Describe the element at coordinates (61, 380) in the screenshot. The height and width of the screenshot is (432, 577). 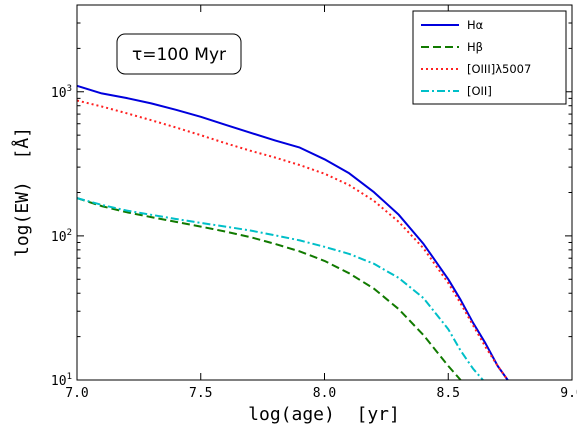
I see `y-tick-label-0: 10¹` at that location.